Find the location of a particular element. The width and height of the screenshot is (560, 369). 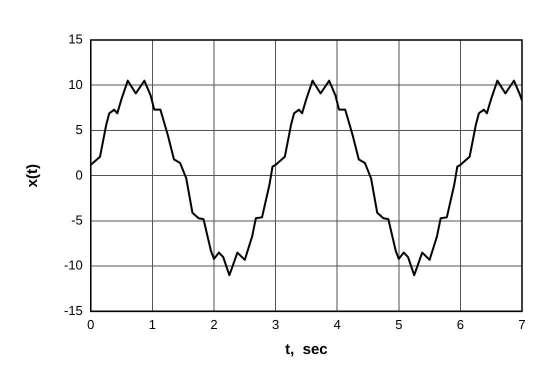

y-tick-label: -10 is located at coordinates (73, 265).